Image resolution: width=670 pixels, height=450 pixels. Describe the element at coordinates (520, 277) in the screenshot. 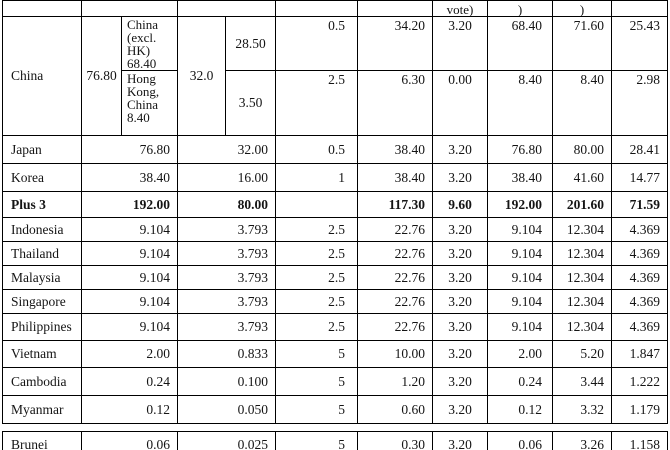

I see `cell-malaysia-c9: 9.104` at that location.